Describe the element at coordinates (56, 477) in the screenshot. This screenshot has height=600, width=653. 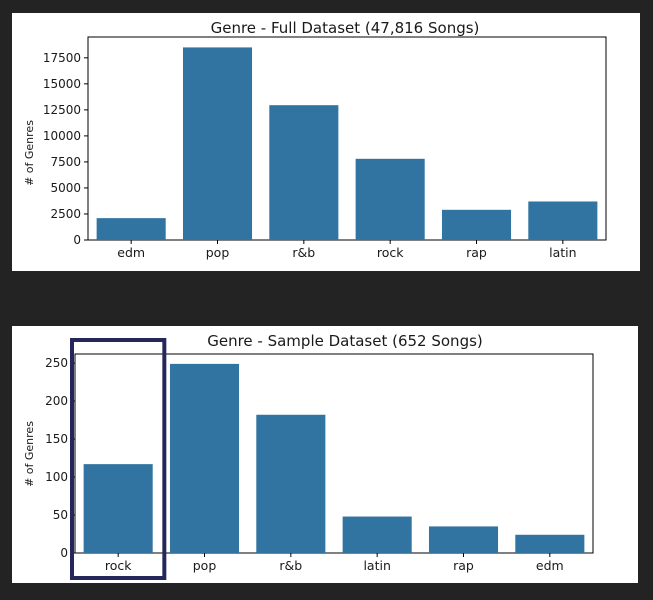
I see `y-tick-label: 100` at that location.